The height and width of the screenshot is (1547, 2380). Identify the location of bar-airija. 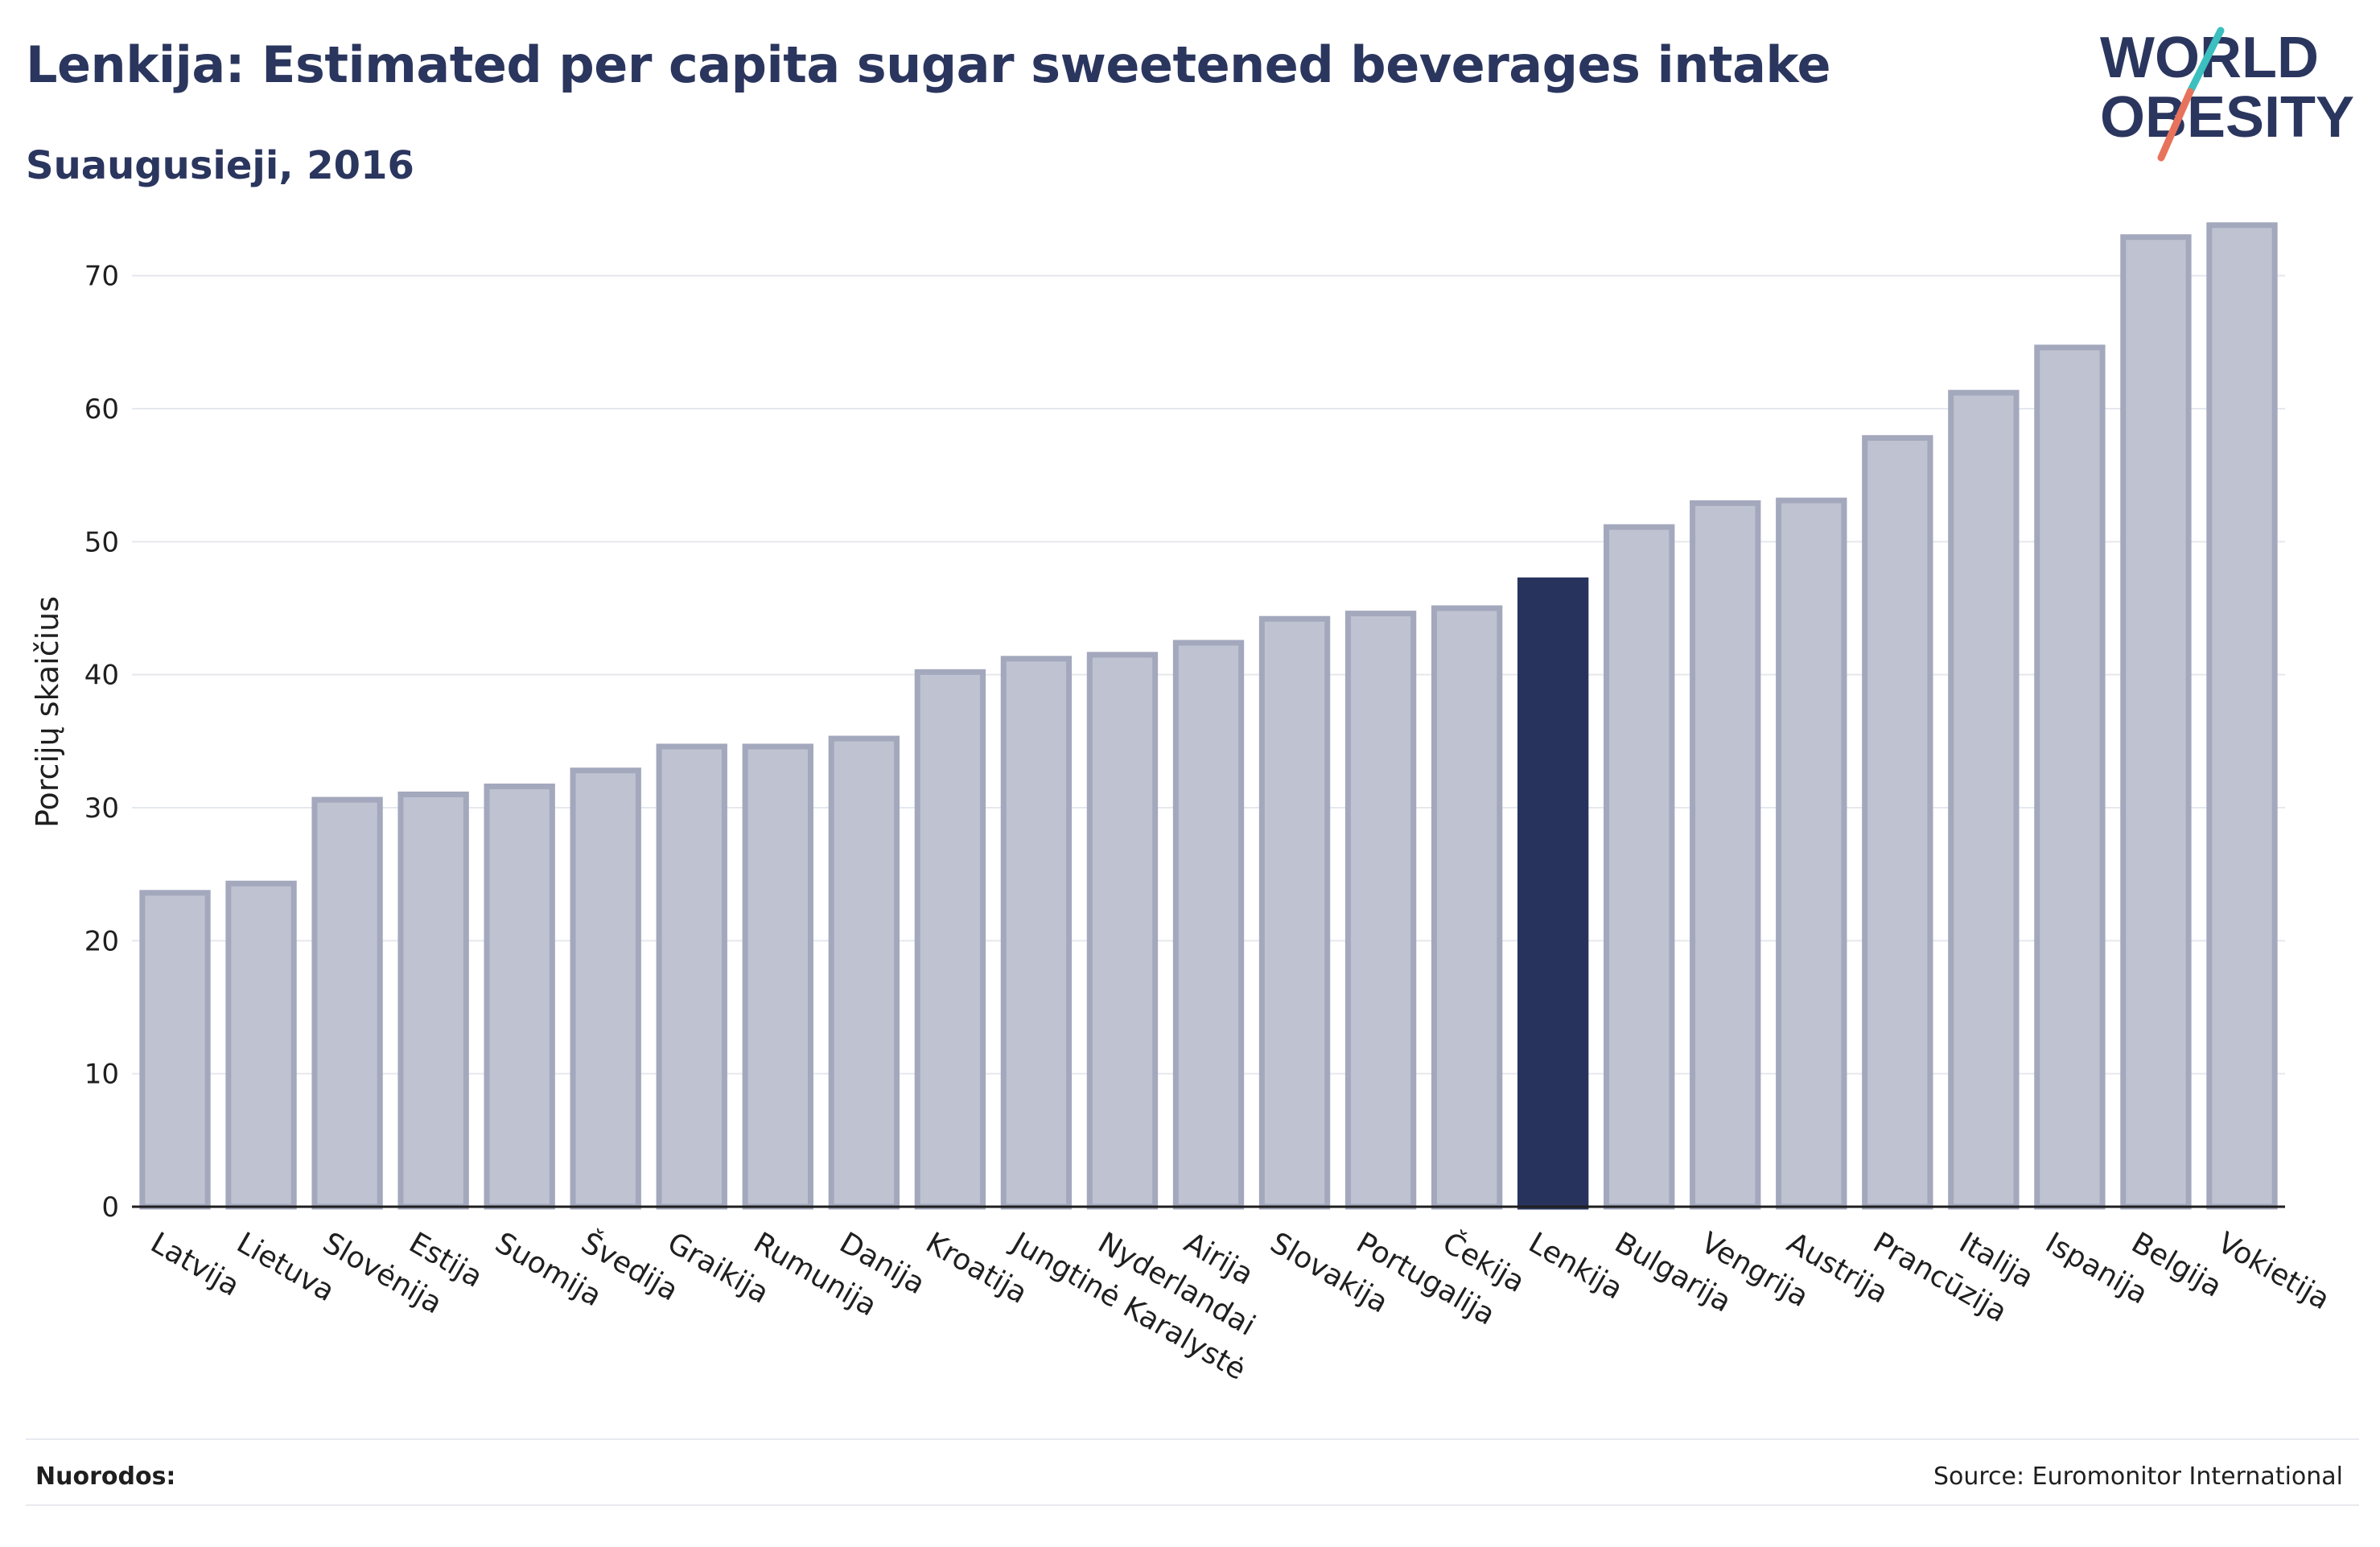
(1208, 925).